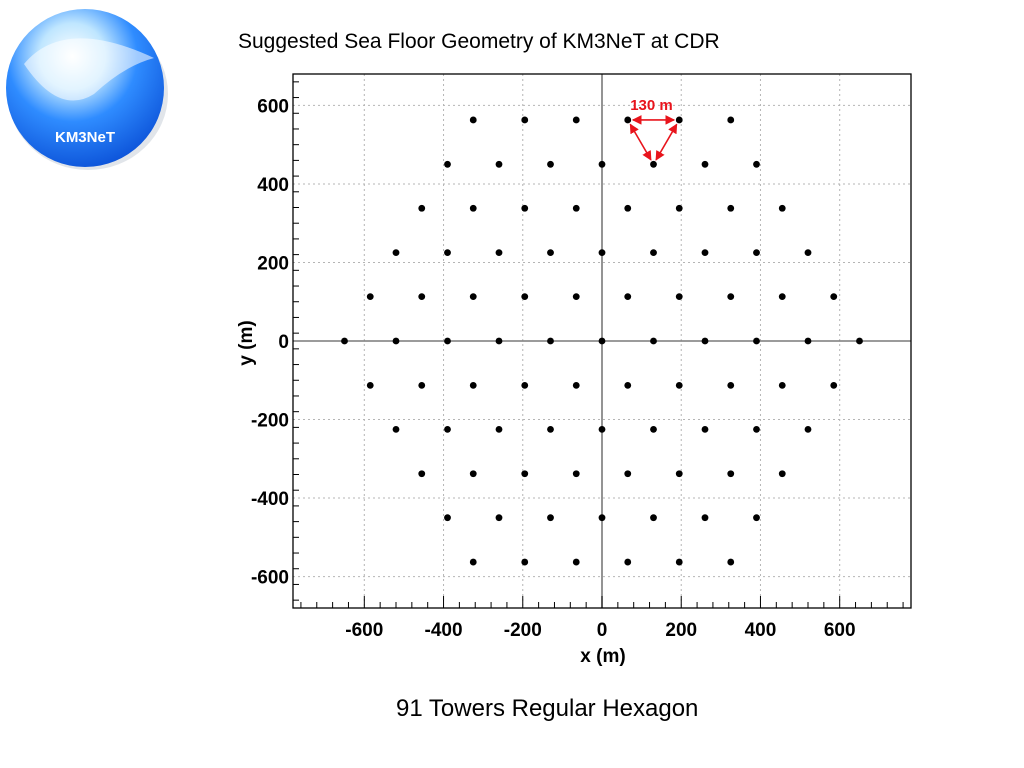  Describe the element at coordinates (653, 129) in the screenshot. I see `spacing-annotation: 130 m` at that location.